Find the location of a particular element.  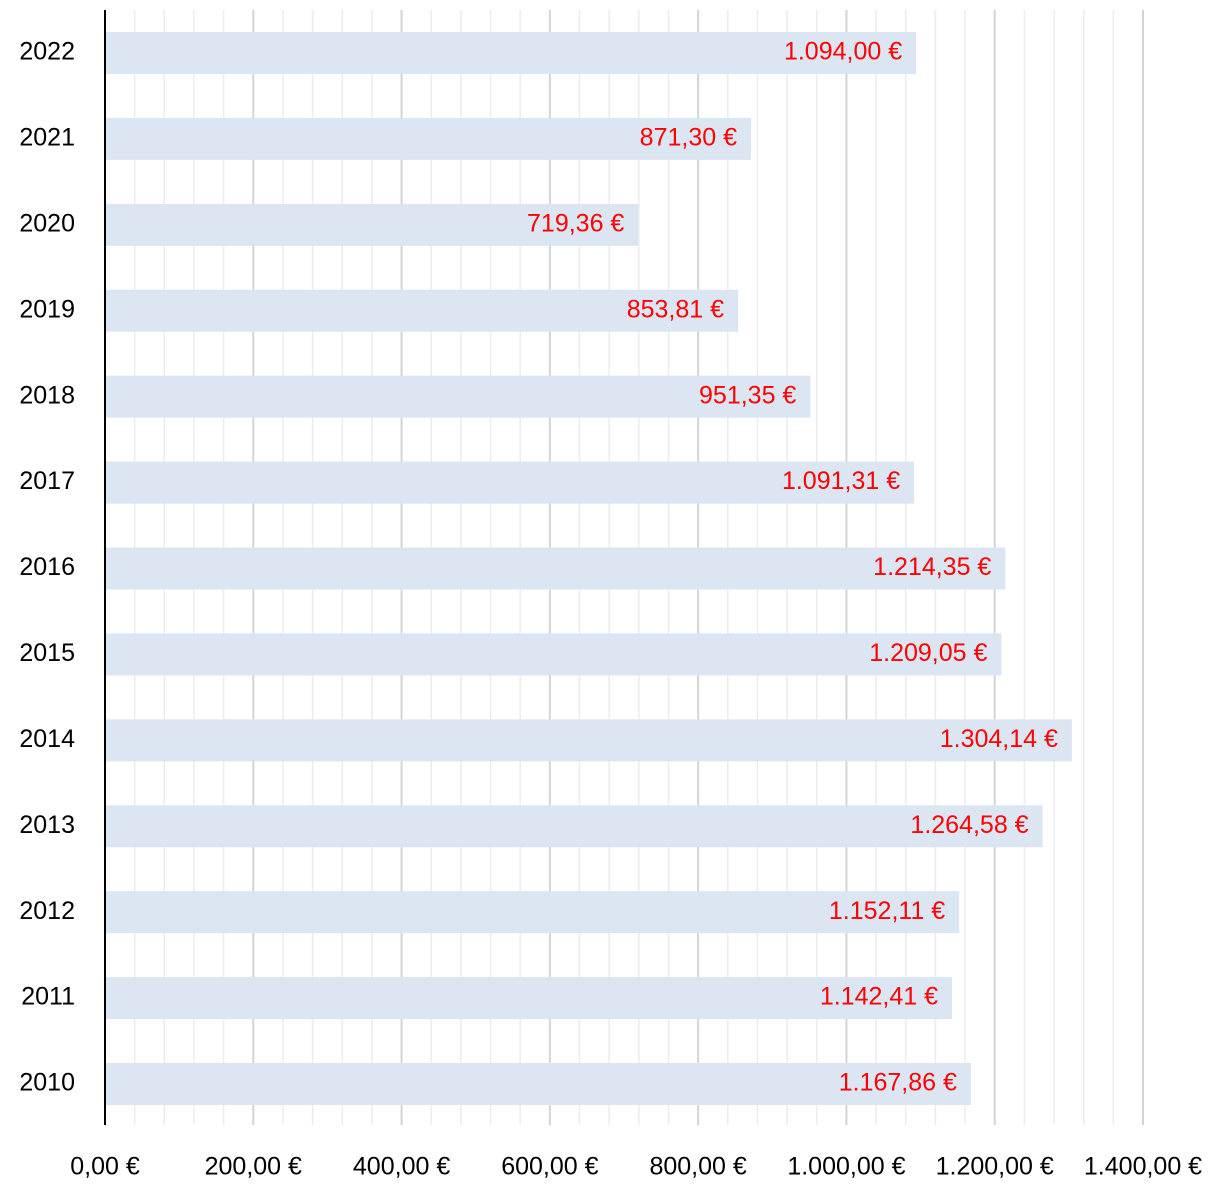

x-tick-label: 200,00 € is located at coordinates (253, 1167).